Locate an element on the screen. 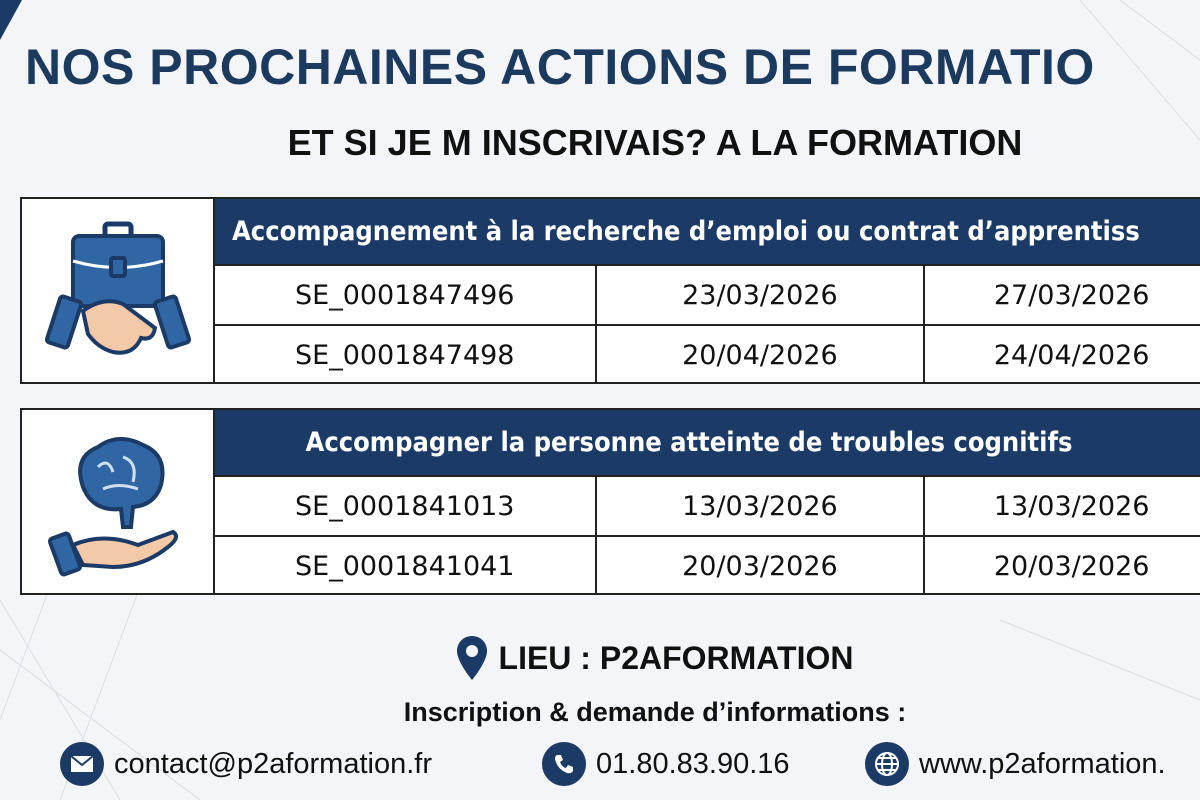 The image size is (1200, 800). session-start: 20/04/2026 is located at coordinates (761, 355).